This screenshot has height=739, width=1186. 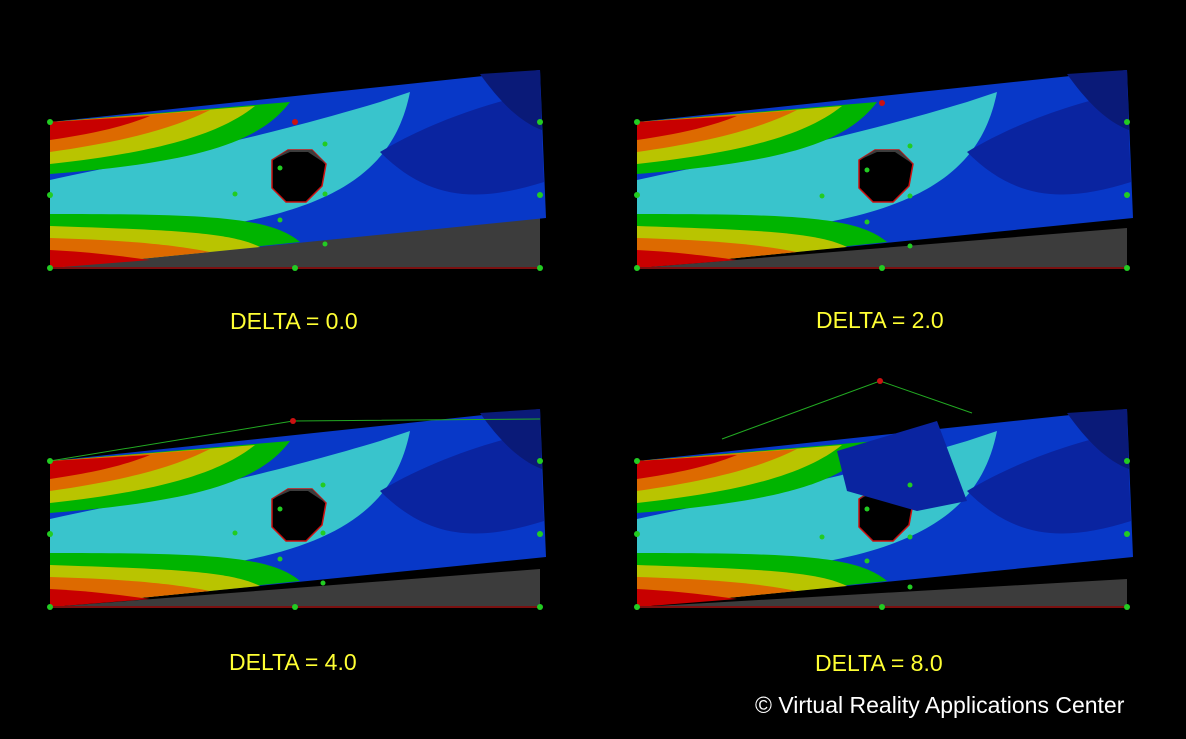 What do you see at coordinates (940, 705) in the screenshot?
I see `copyright-credit: © Virtual Reality Applications Center` at bounding box center [940, 705].